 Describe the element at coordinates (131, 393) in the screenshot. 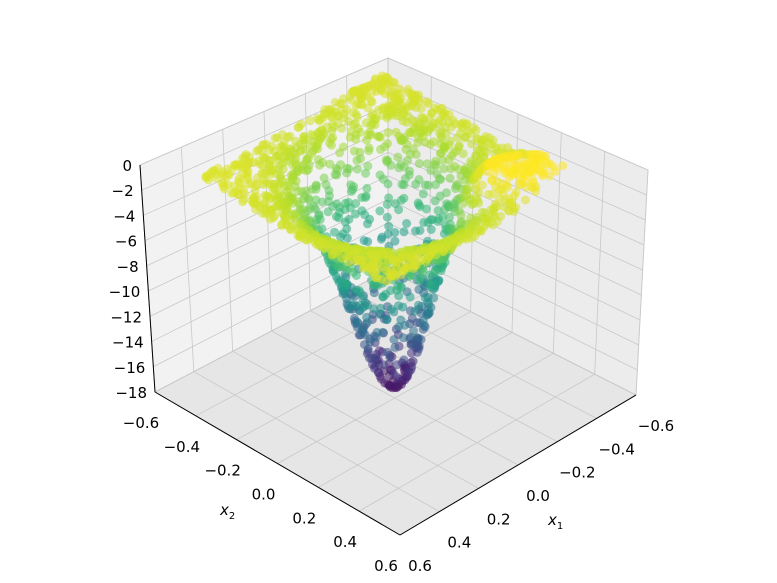

I see `z-tick-label: −18` at that location.